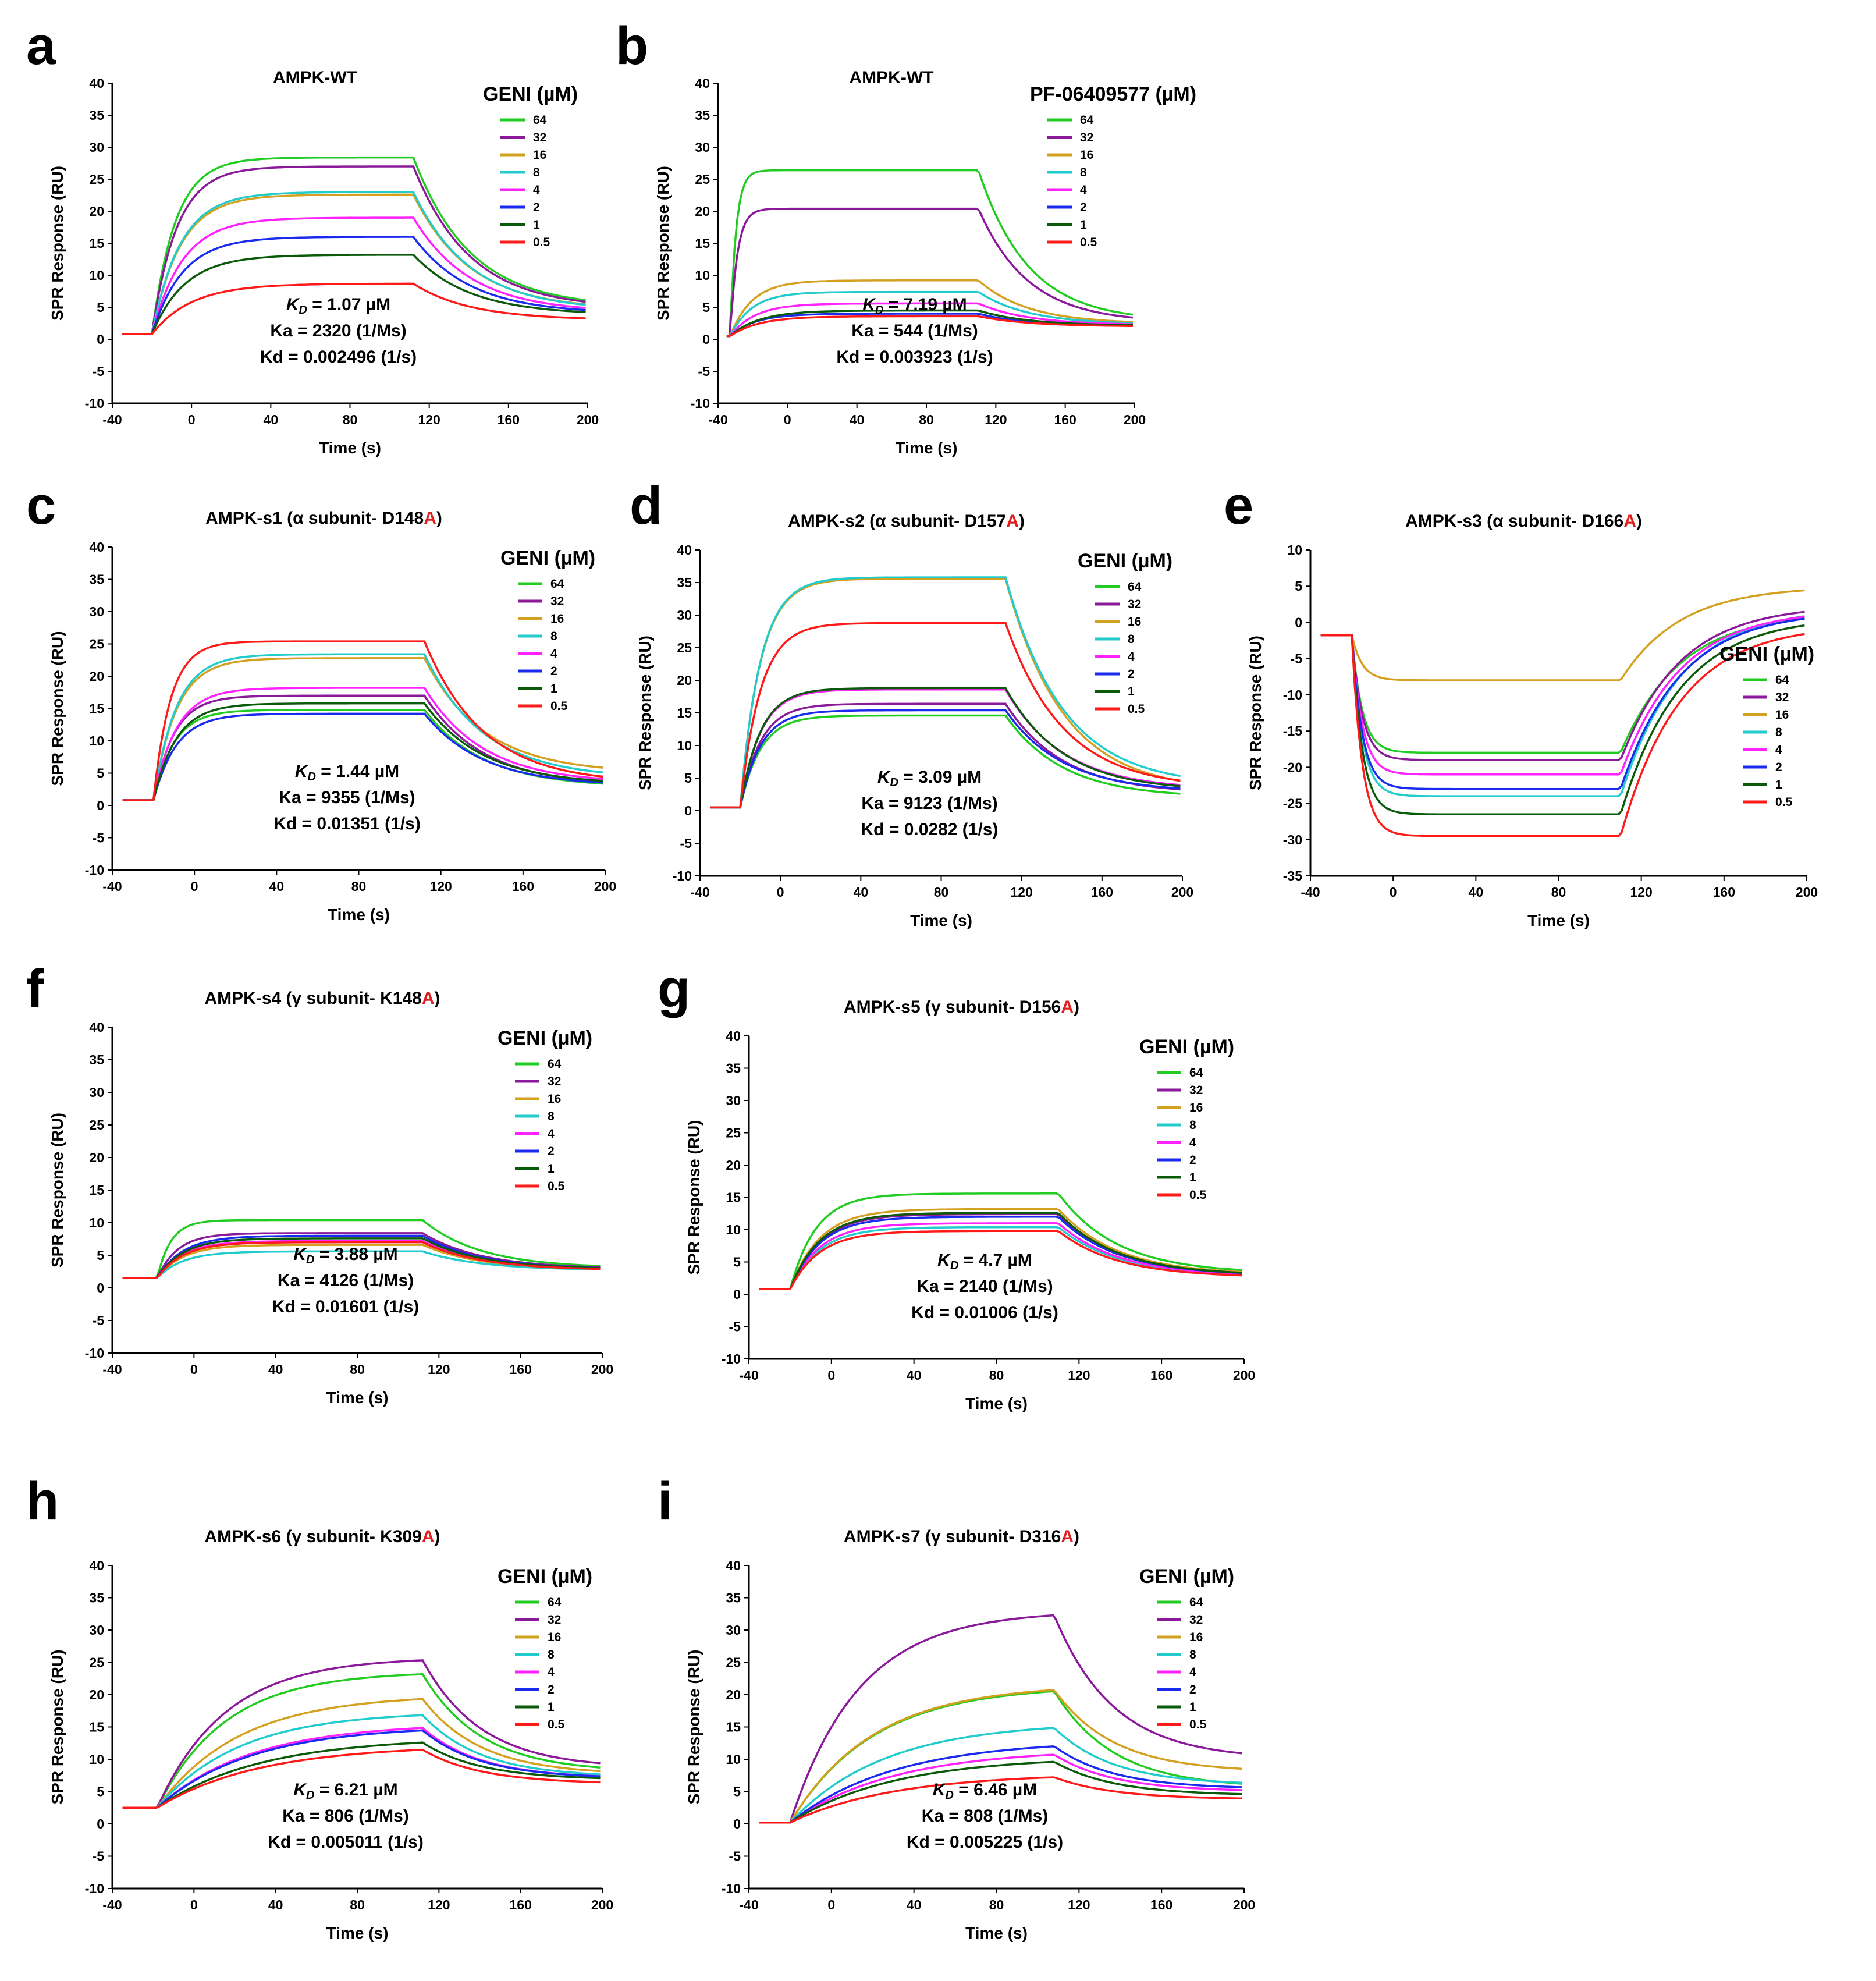 This screenshot has height=1981, width=1876. Describe the element at coordinates (1292, 731) in the screenshot. I see `y-tick-label: -15` at that location.